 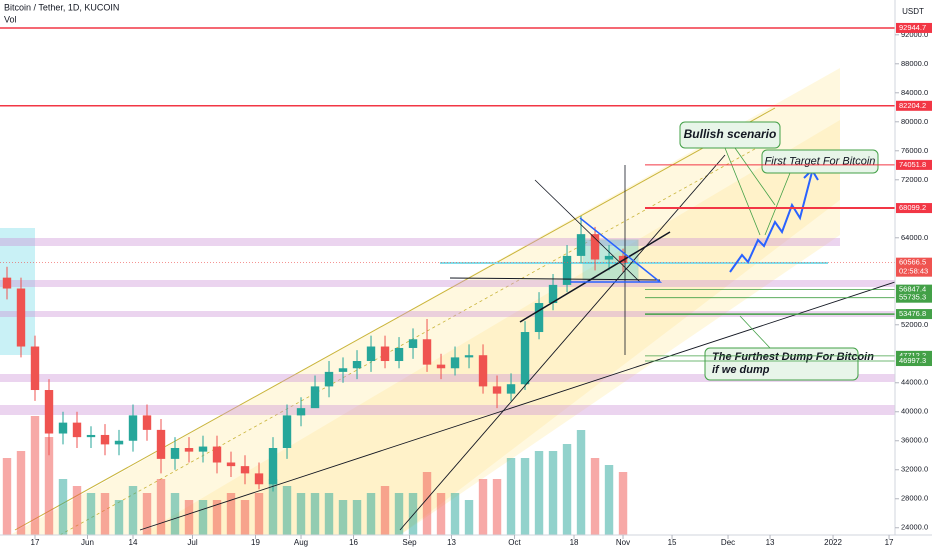 I want to click on trendline, so click(x=595, y=277).